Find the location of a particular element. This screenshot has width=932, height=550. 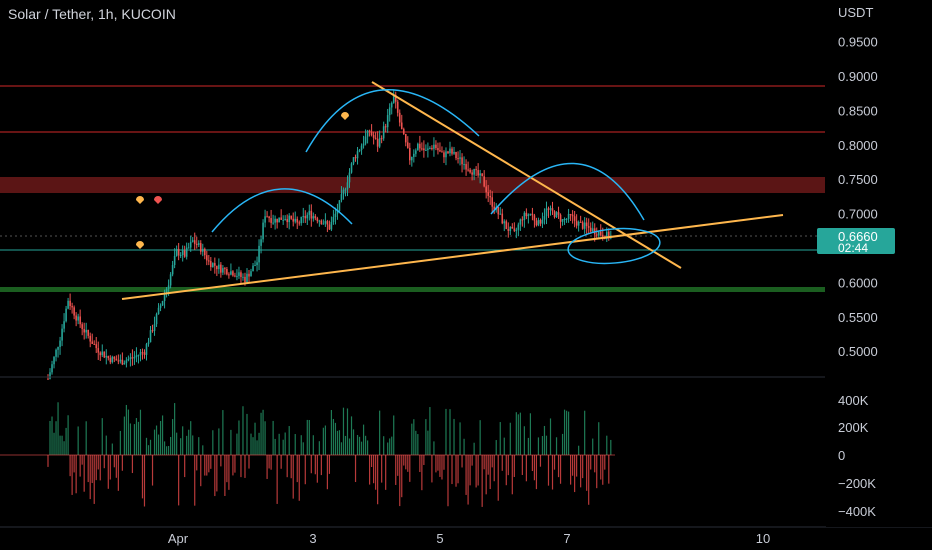

price-tick-label: 0.8500 is located at coordinates (858, 110).